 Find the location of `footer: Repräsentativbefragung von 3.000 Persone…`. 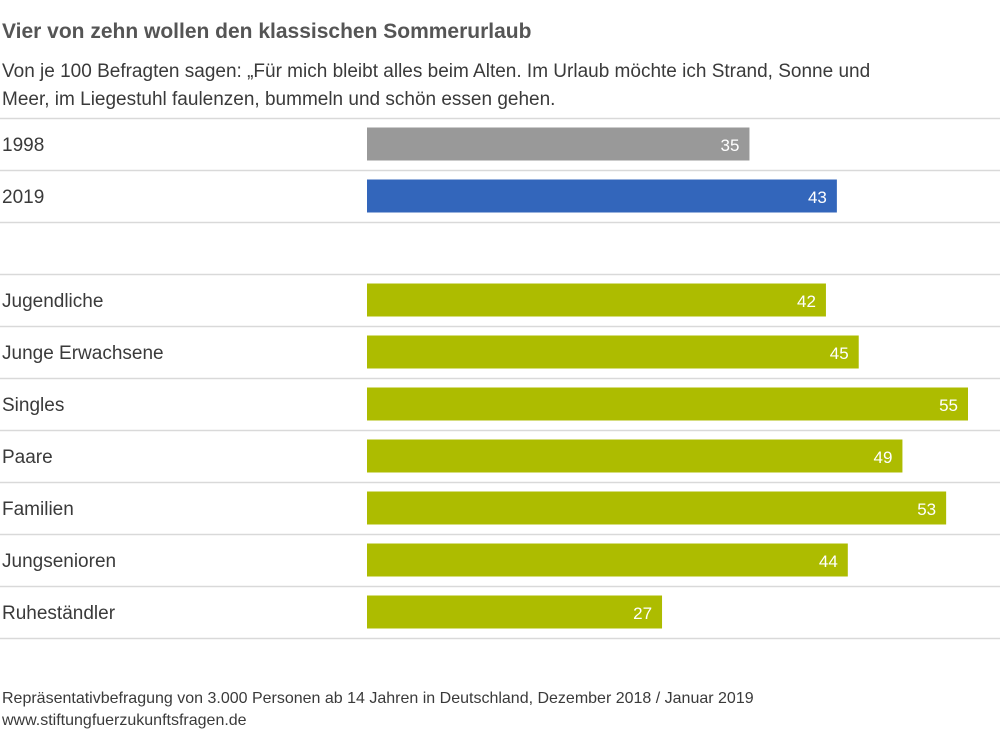

footer: Repräsentativbefragung von 3.000 Persone… is located at coordinates (378, 710).